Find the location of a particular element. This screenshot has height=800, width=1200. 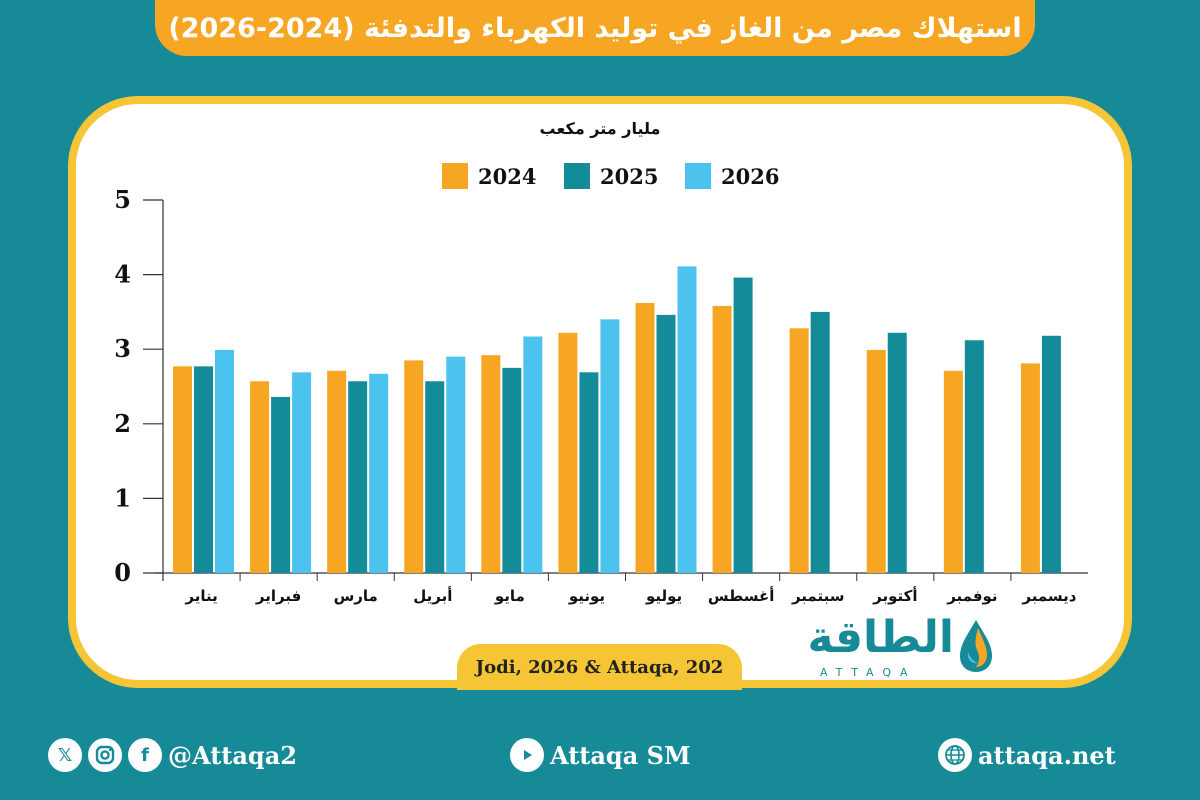

youtube-link: Attaqa SM is located at coordinates (600, 755).